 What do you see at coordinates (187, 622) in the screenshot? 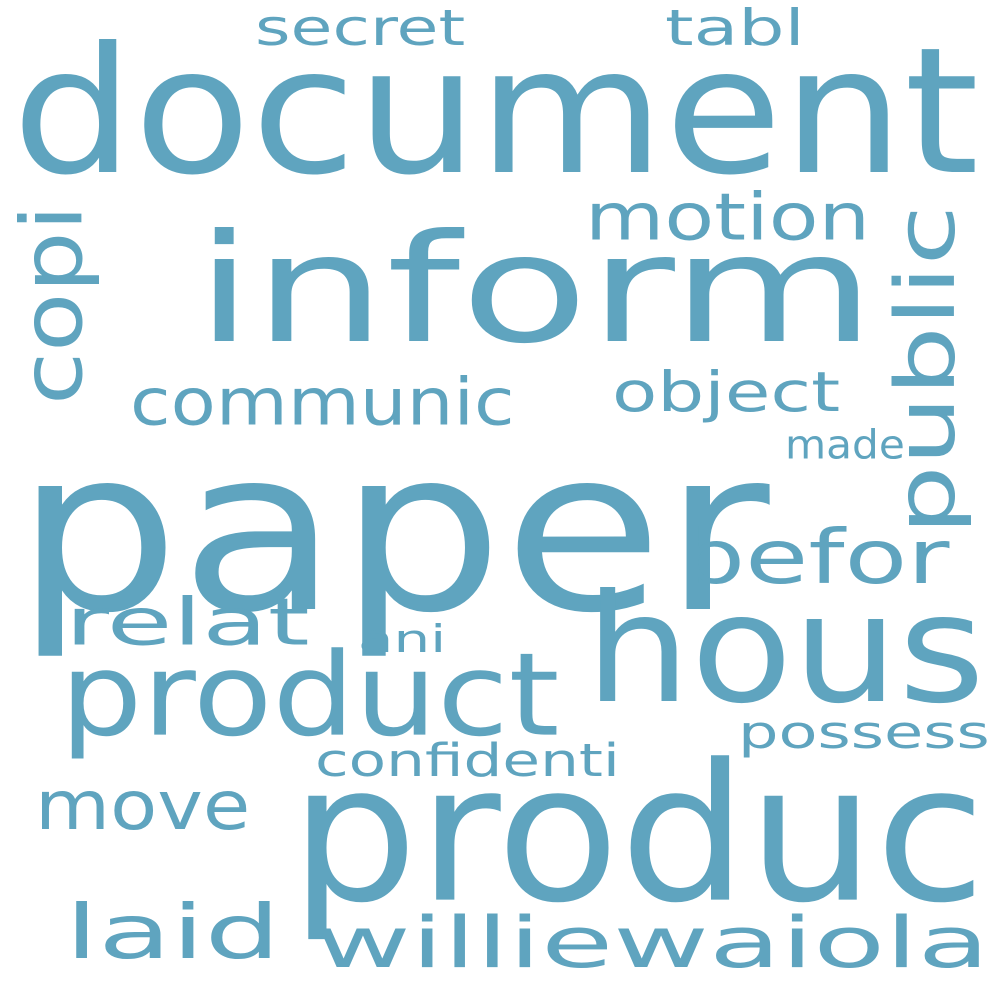
I see `word-relat: relat` at bounding box center [187, 622].